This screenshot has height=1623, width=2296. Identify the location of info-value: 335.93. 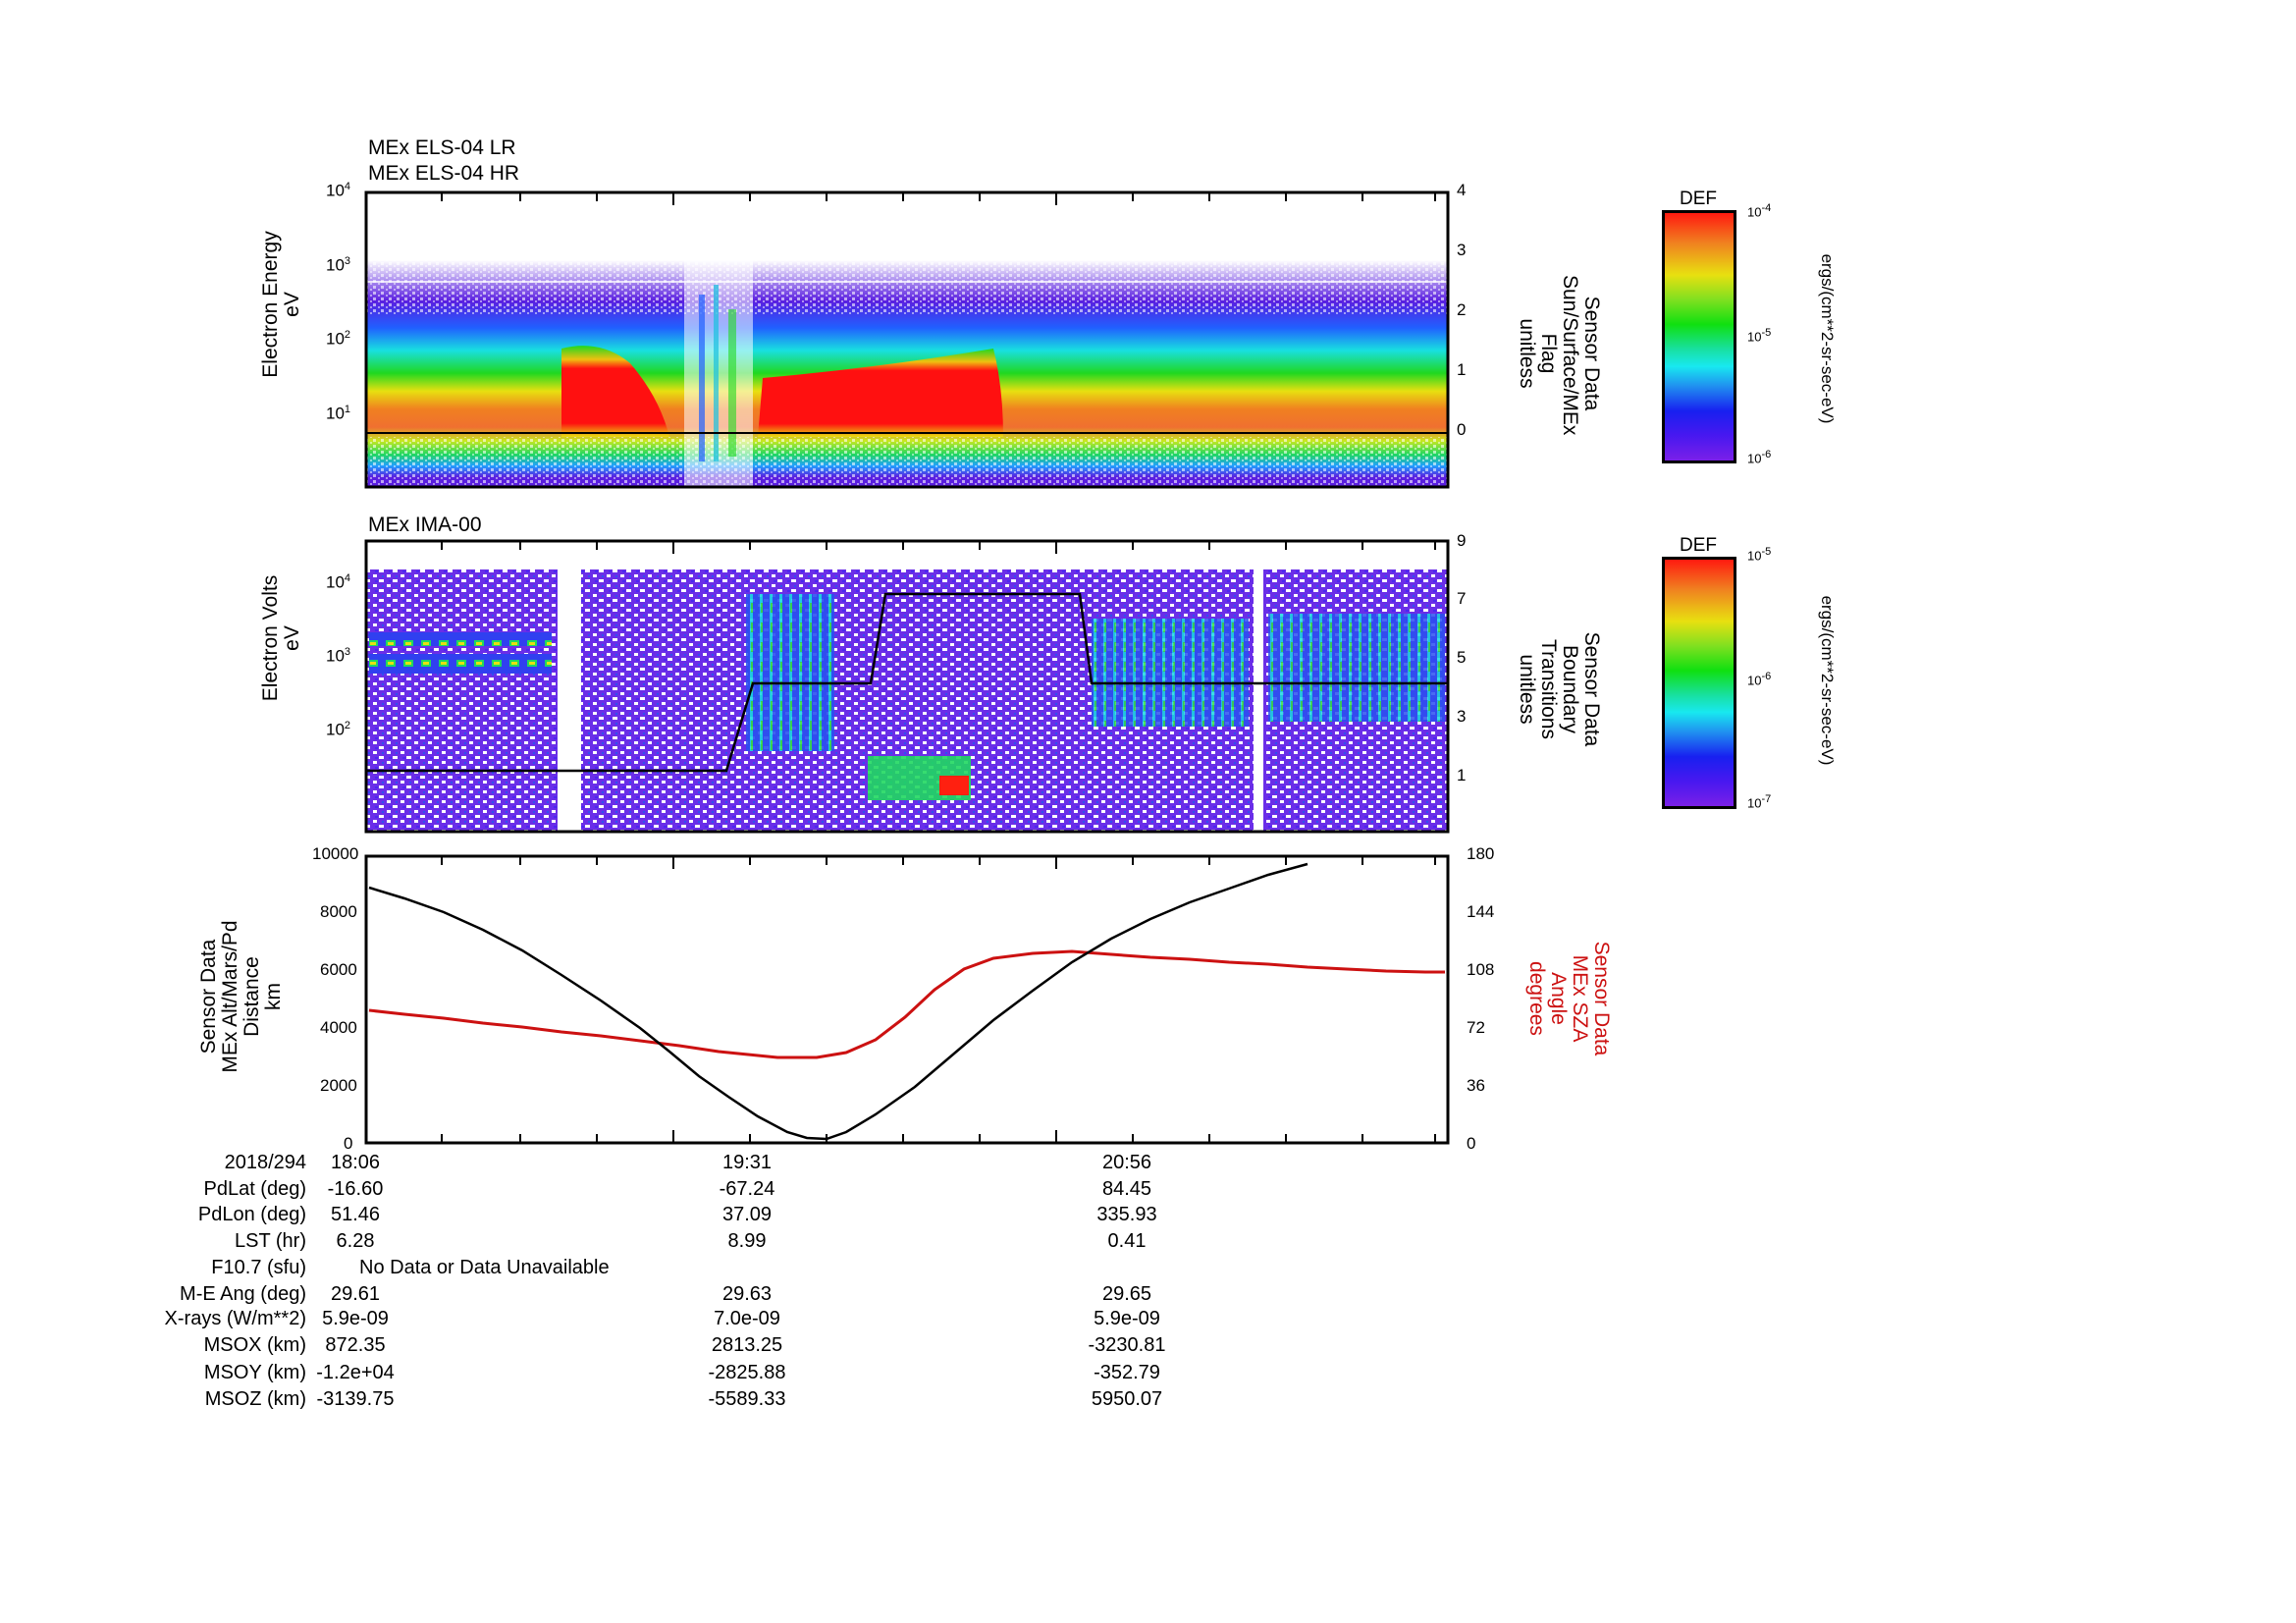
(1126, 1214).